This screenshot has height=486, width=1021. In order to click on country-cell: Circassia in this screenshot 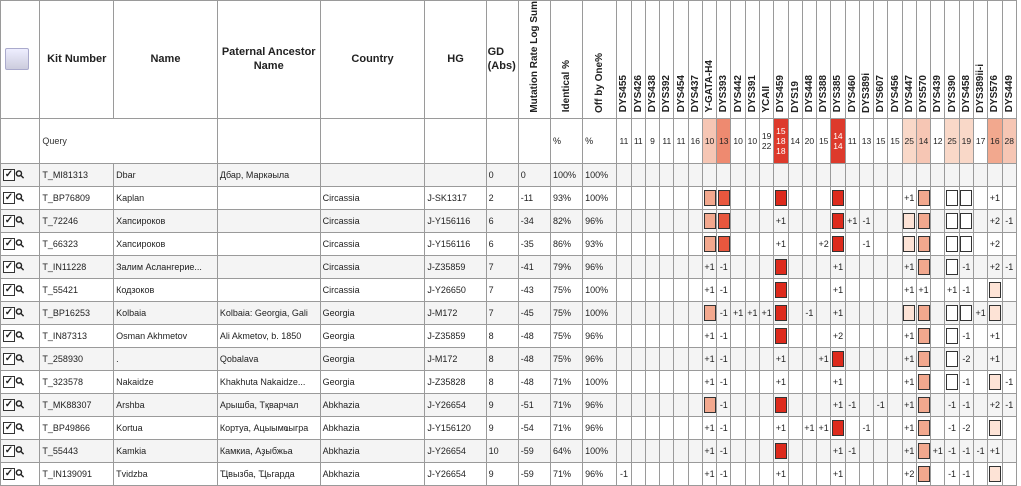, I will do `click(372, 243)`.